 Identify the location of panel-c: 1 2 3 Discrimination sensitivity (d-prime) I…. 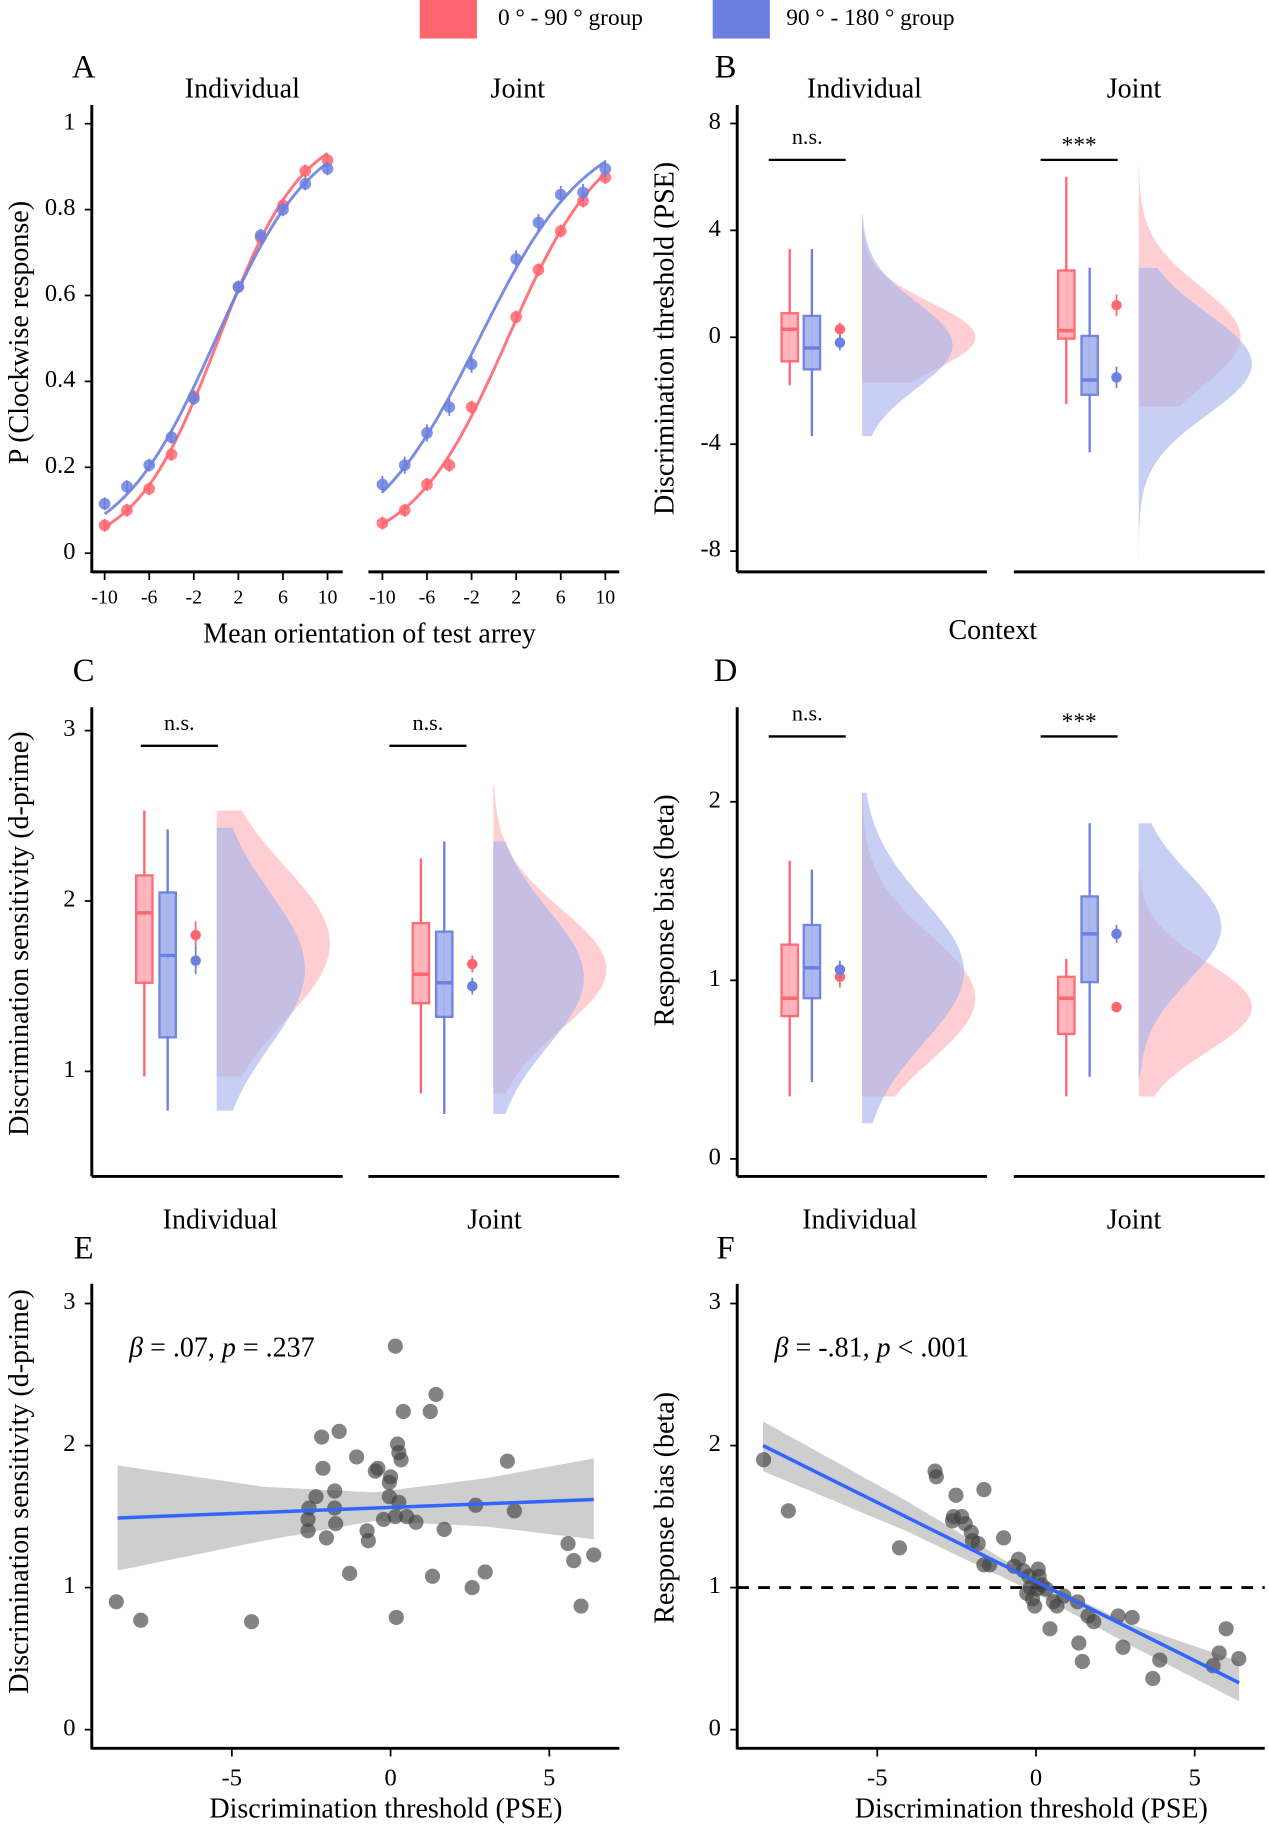
(312, 971).